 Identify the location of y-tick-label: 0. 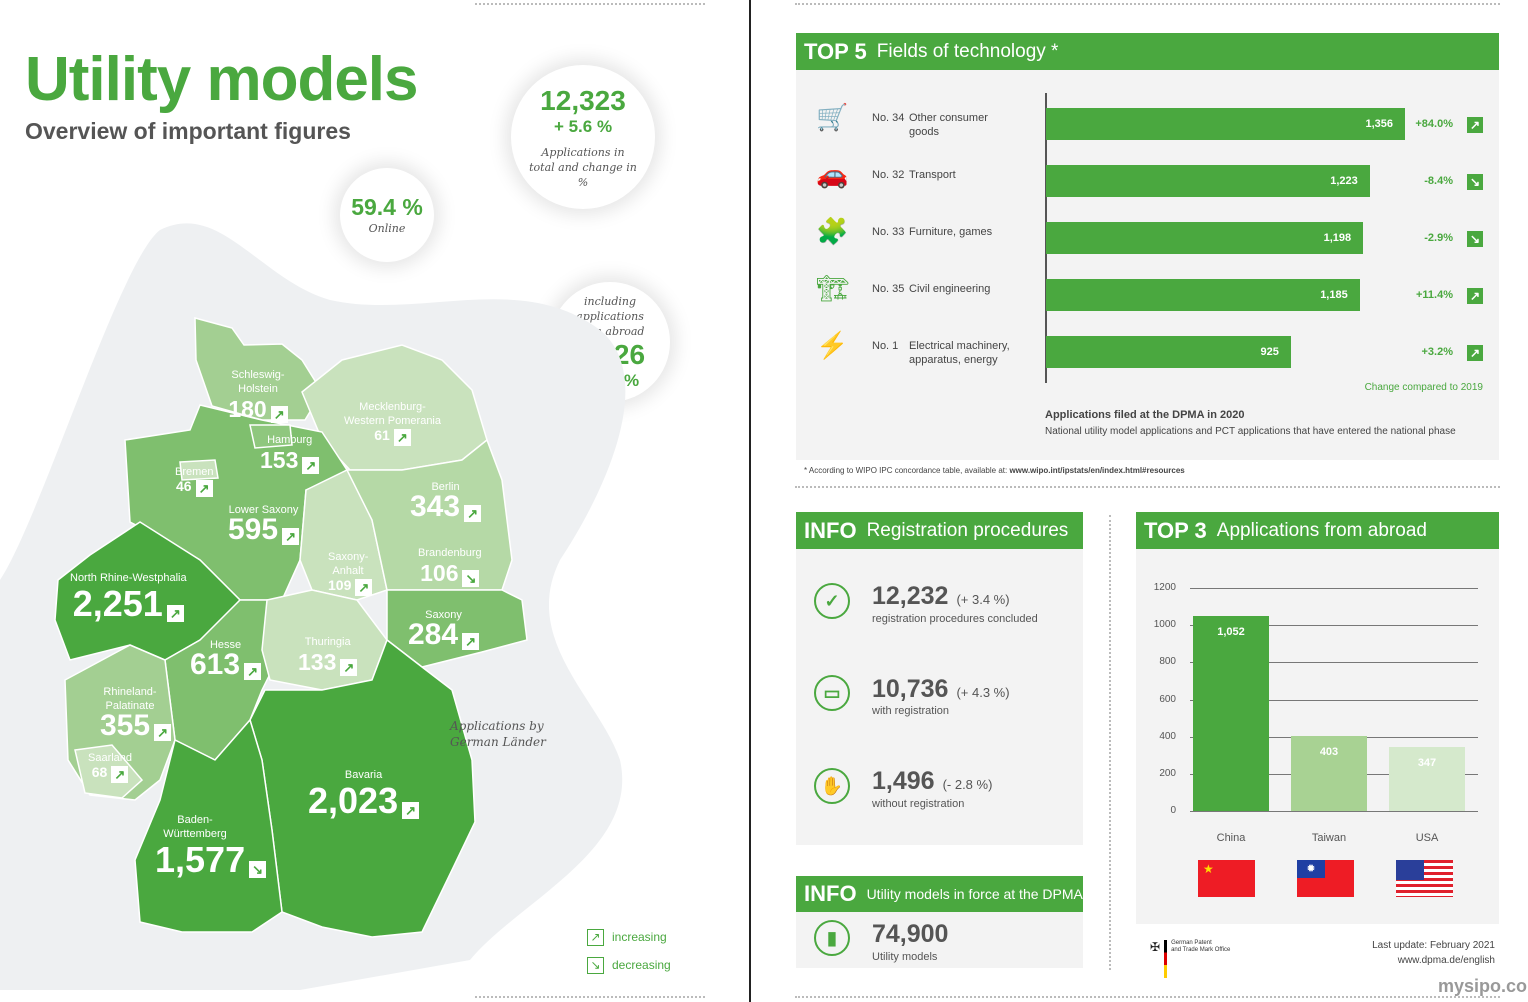
(1173, 810).